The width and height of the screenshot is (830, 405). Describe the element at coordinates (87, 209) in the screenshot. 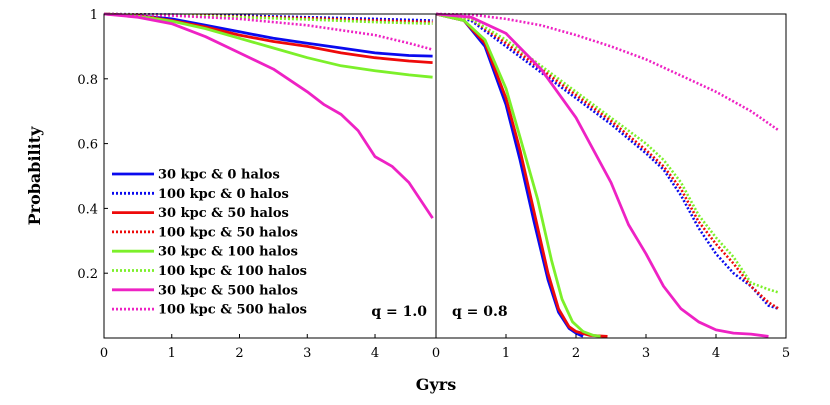

I see `y-tick-label: 0.4` at that location.